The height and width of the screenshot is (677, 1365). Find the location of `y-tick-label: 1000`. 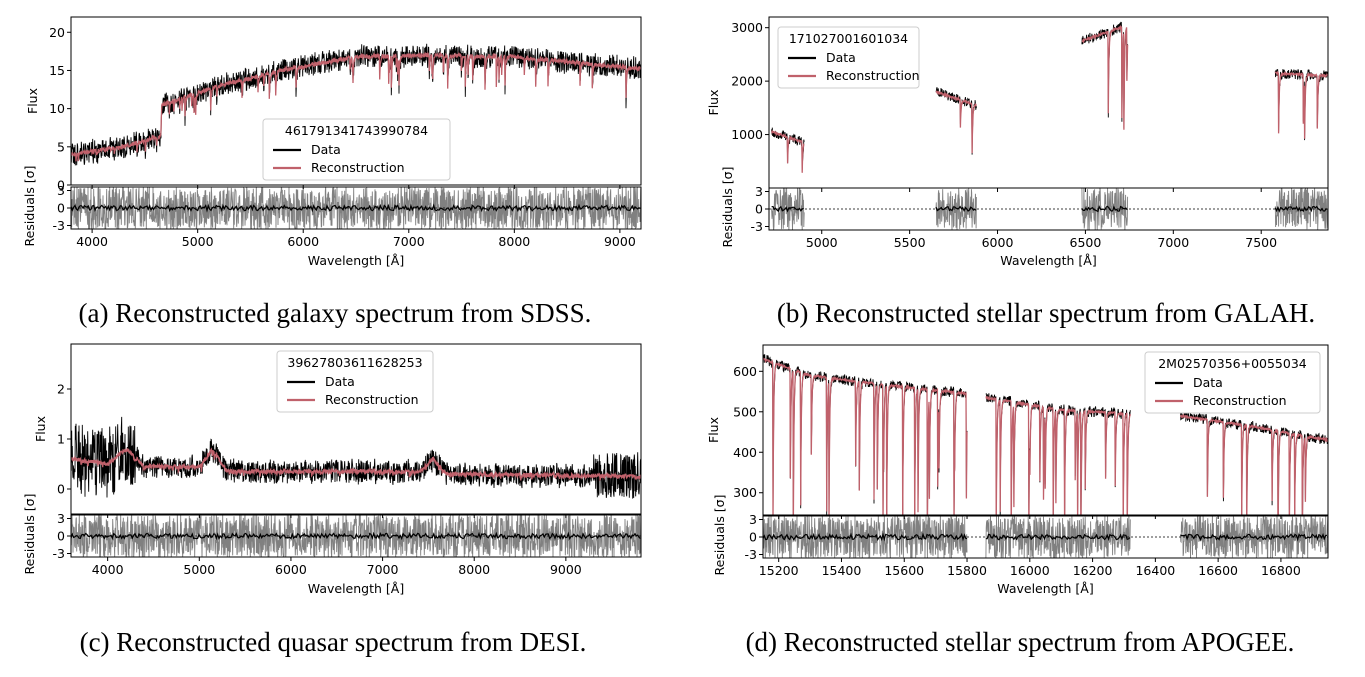

y-tick-label: 1000 is located at coordinates (747, 134).